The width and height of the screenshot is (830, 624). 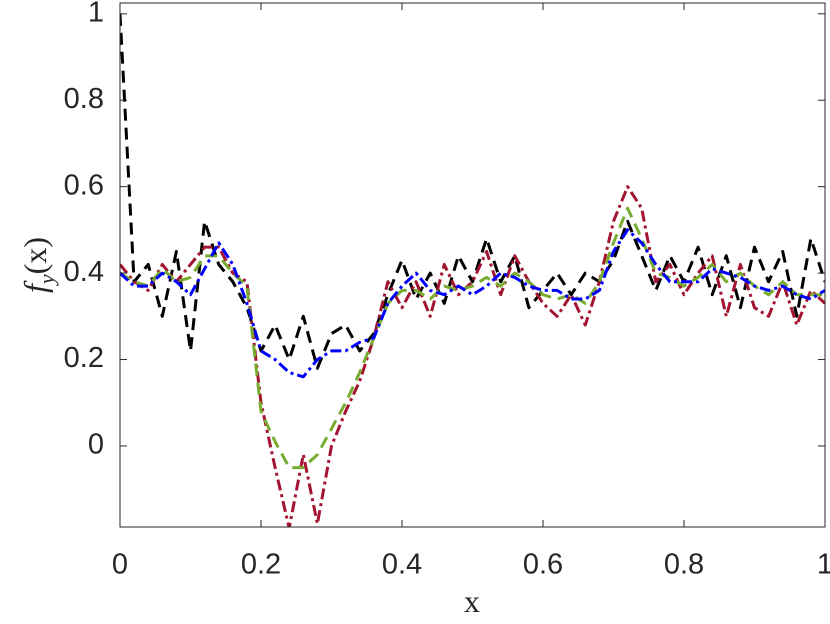 What do you see at coordinates (684, 565) in the screenshot?
I see `x-tick-label: 0.8` at bounding box center [684, 565].